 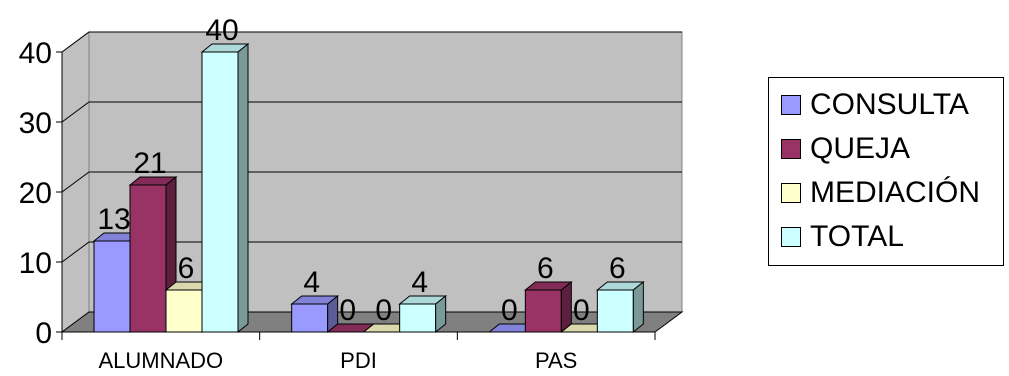 I want to click on y-tick-label: 0, so click(x=43, y=333).